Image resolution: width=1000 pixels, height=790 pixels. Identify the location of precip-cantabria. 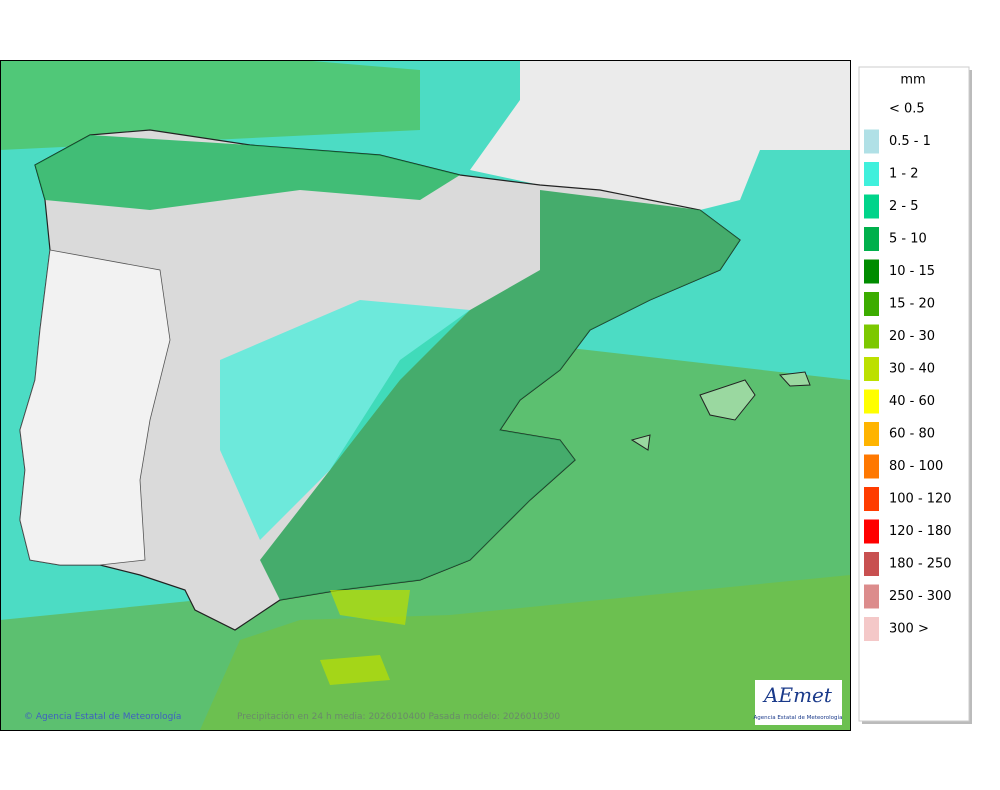
(247, 172).